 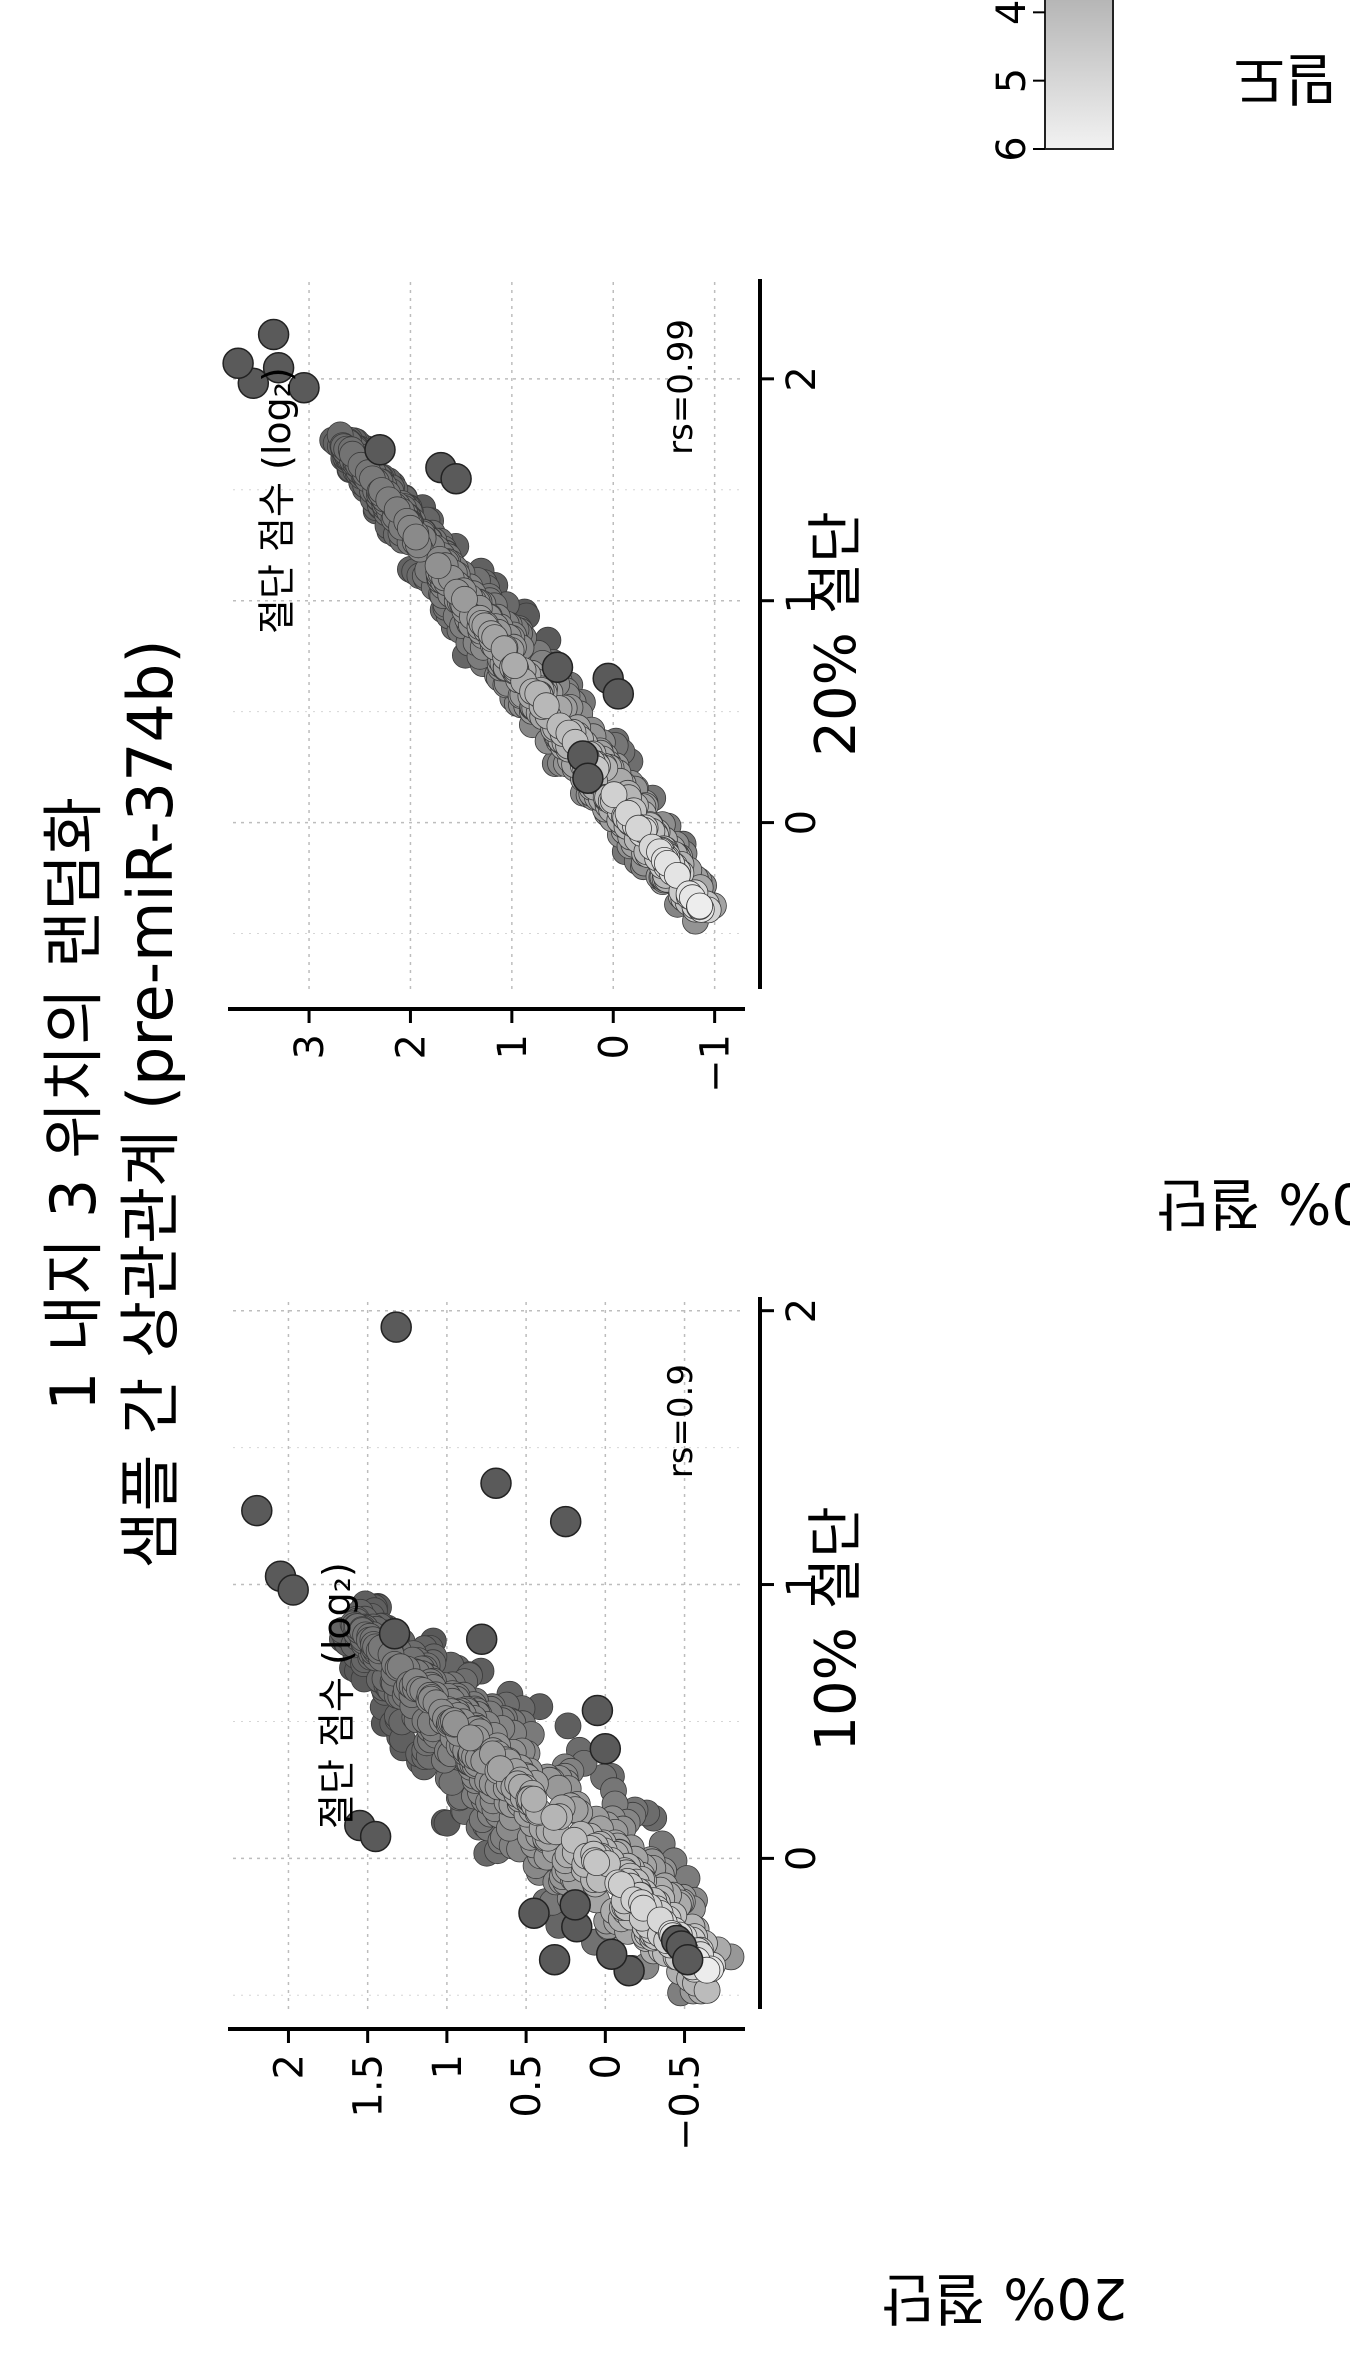 What do you see at coordinates (527, 2086) in the screenshot?
I see `y-tick-label: 0.5` at bounding box center [527, 2086].